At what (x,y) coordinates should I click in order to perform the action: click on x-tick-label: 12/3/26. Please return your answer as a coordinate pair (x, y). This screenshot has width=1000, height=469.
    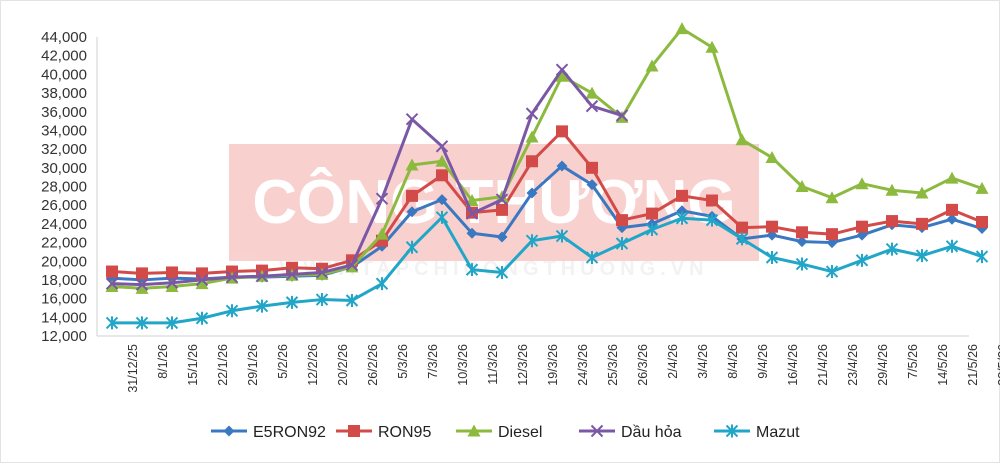
    Looking at the image, I should click on (523, 365).